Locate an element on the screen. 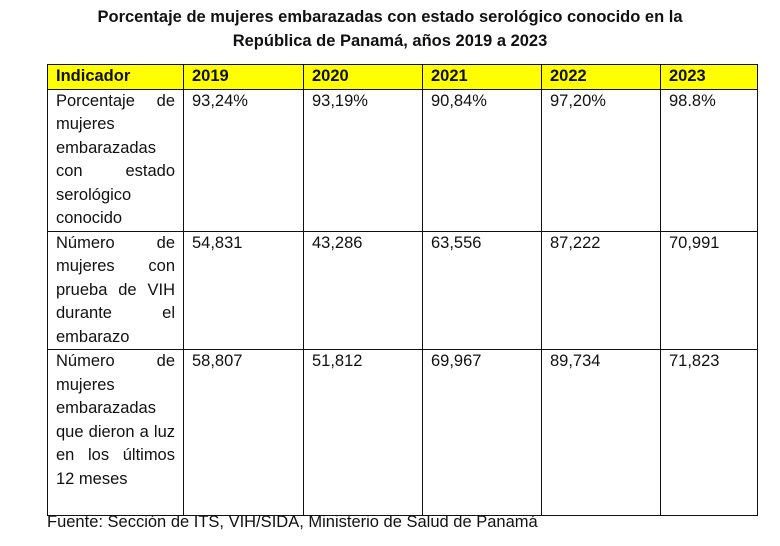 The width and height of the screenshot is (780, 546). cell: 69,967 is located at coordinates (482, 432).